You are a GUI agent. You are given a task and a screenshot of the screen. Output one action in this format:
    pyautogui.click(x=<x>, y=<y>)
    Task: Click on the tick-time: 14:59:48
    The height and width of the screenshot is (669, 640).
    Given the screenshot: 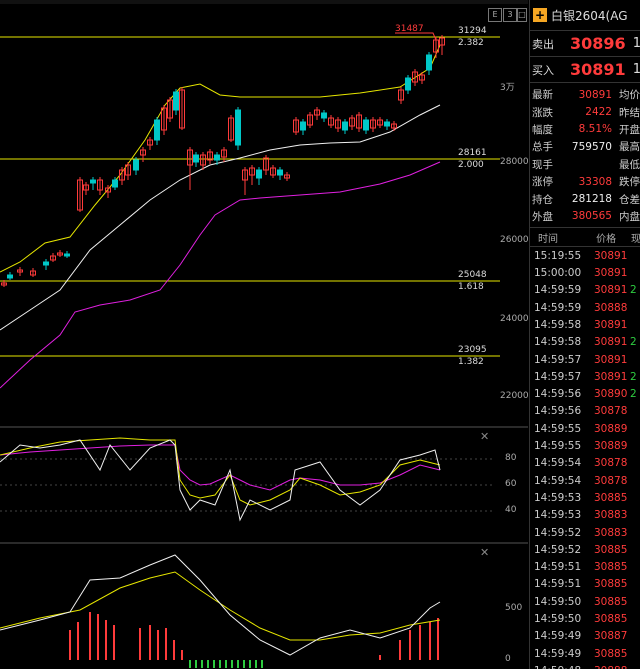 What is the action you would take?
    pyautogui.click(x=562, y=667)
    